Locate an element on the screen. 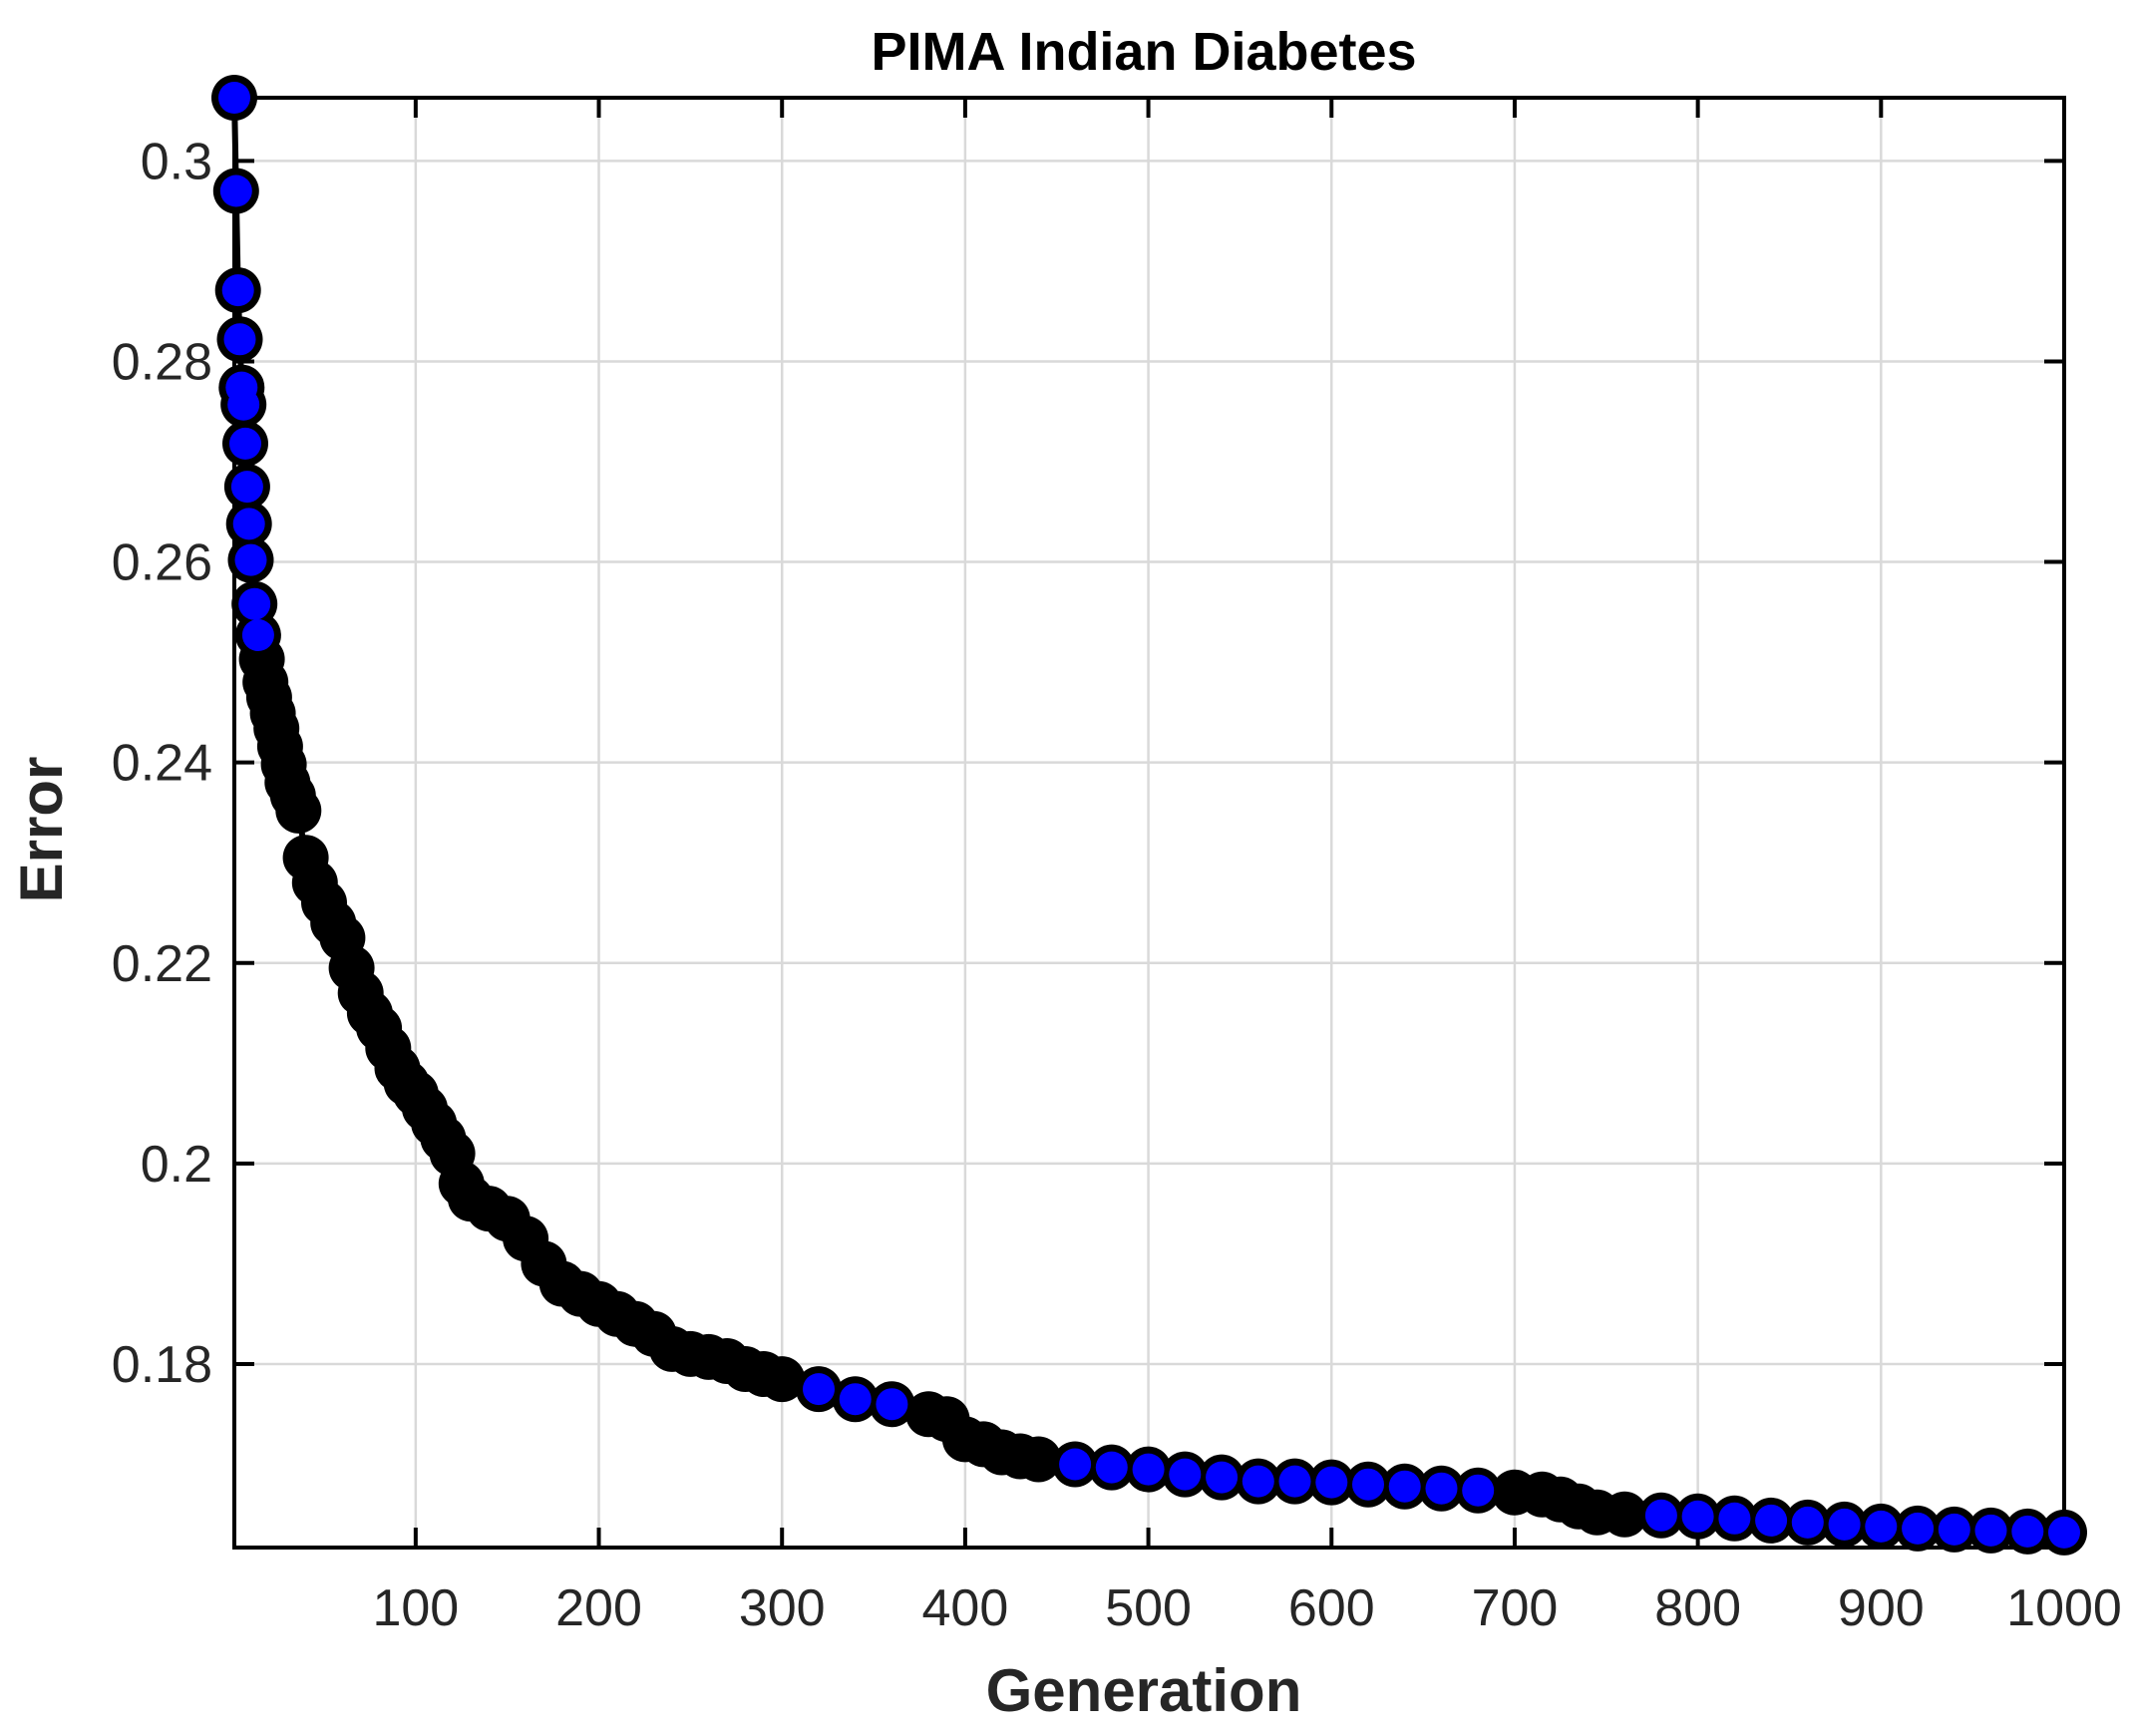  x-tick-label: 400 is located at coordinates (965, 1608).